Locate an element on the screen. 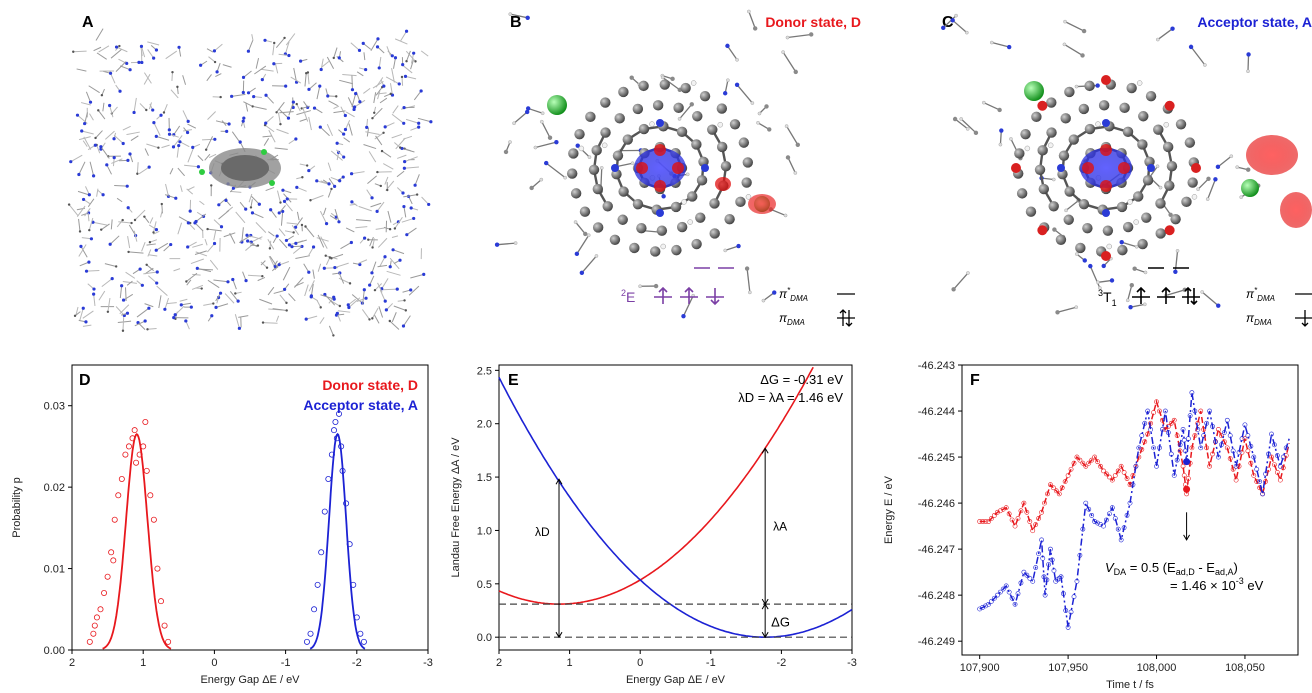  x-axis-label: Energy Gap ΔE / eV is located at coordinates (676, 680).